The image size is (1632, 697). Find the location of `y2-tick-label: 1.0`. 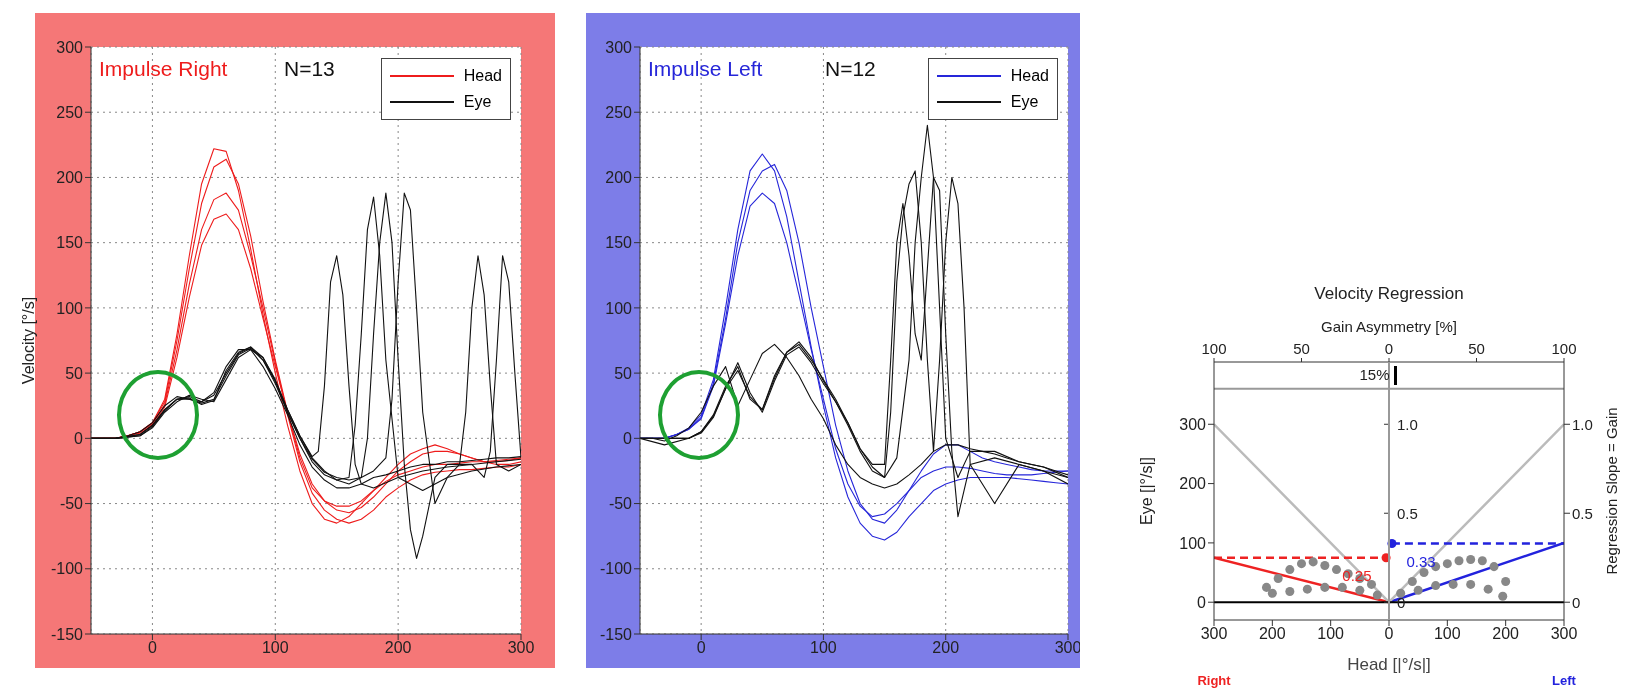

y2-tick-label: 1.0 is located at coordinates (1582, 424).